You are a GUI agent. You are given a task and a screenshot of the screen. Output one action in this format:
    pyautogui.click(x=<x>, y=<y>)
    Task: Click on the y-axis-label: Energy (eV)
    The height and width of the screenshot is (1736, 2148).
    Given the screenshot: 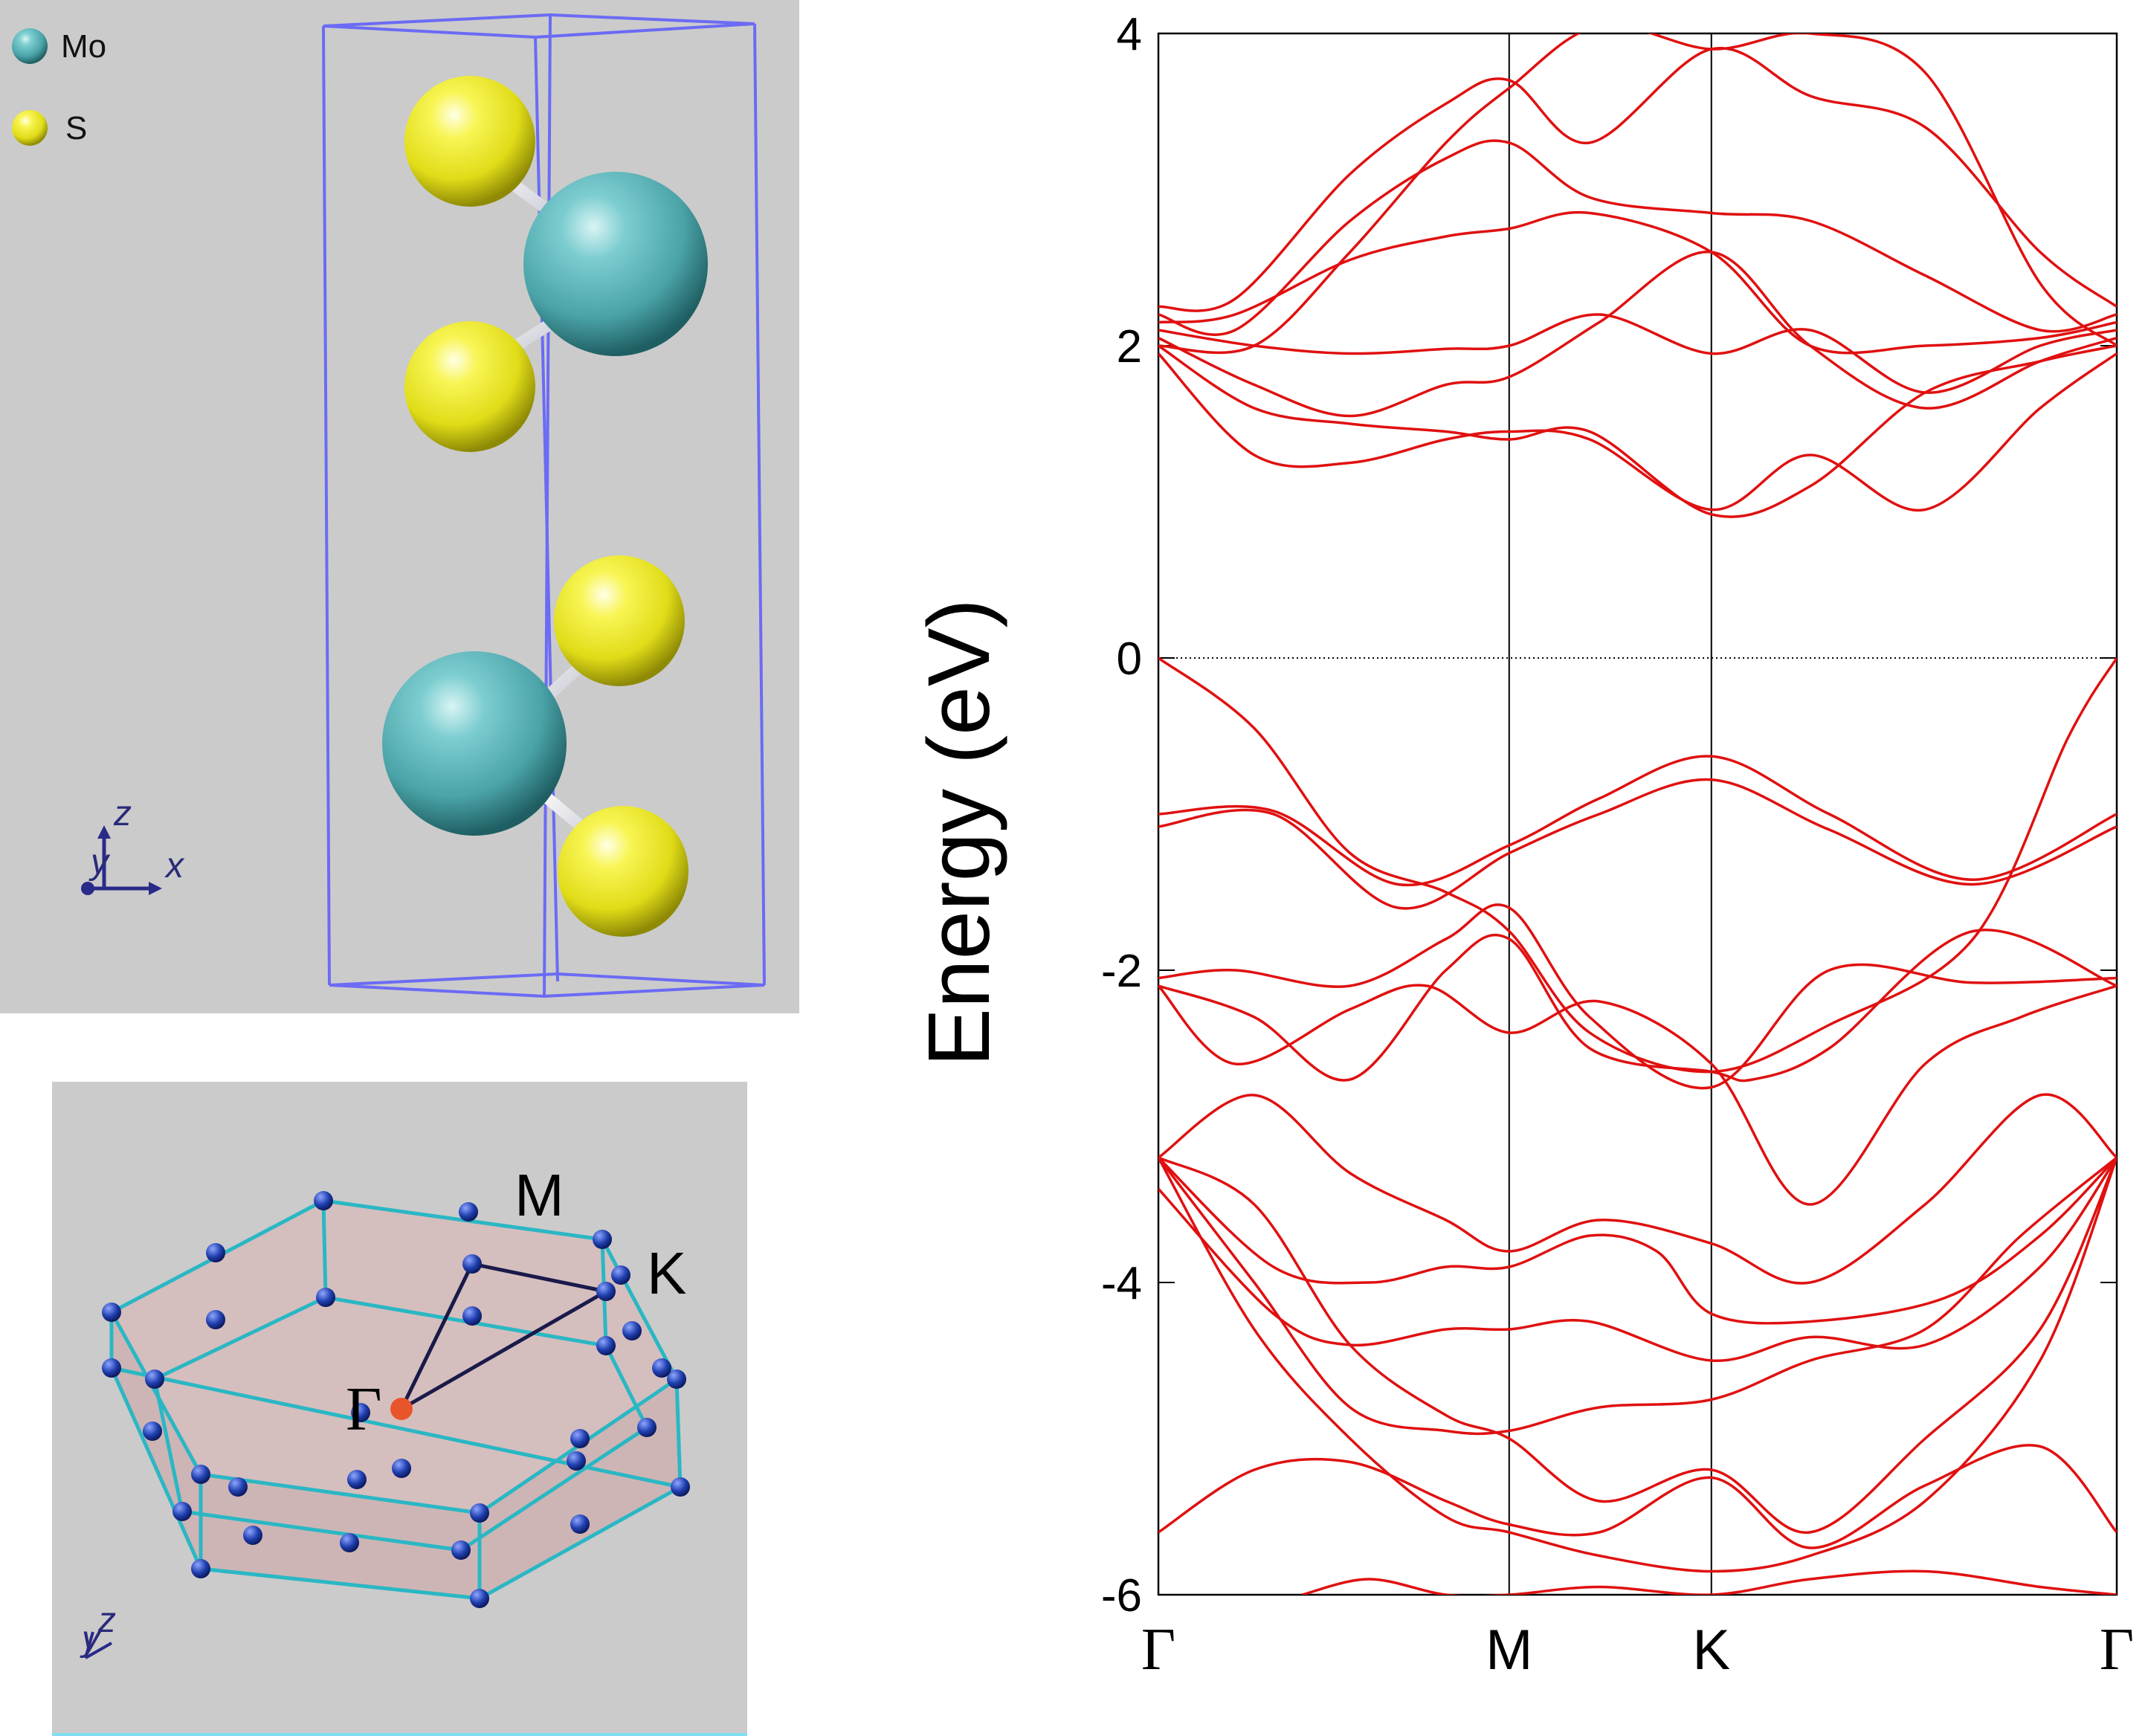 What is the action you would take?
    pyautogui.click(x=959, y=832)
    